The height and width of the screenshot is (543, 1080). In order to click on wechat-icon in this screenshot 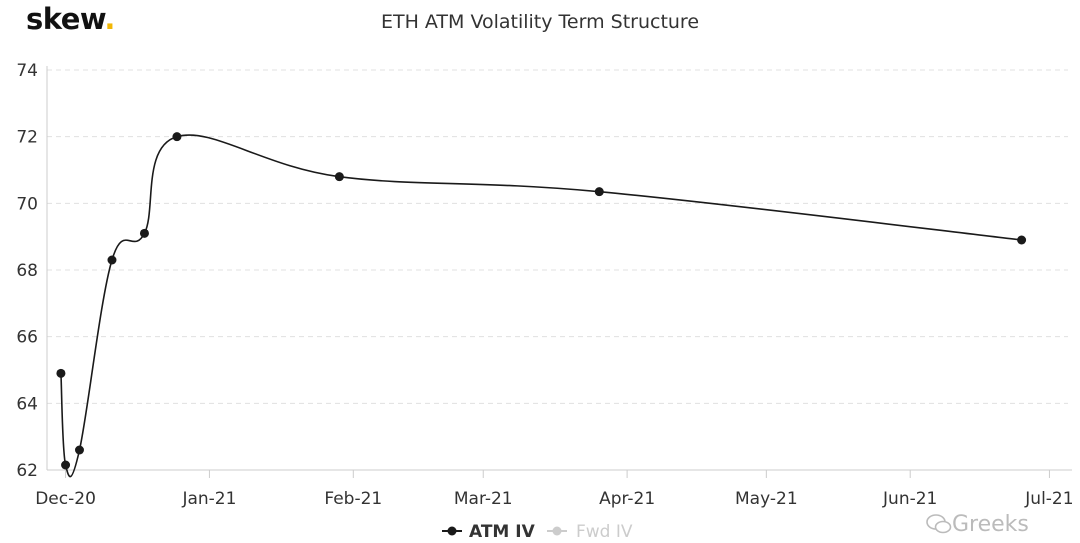, I will do `click(939, 524)`.